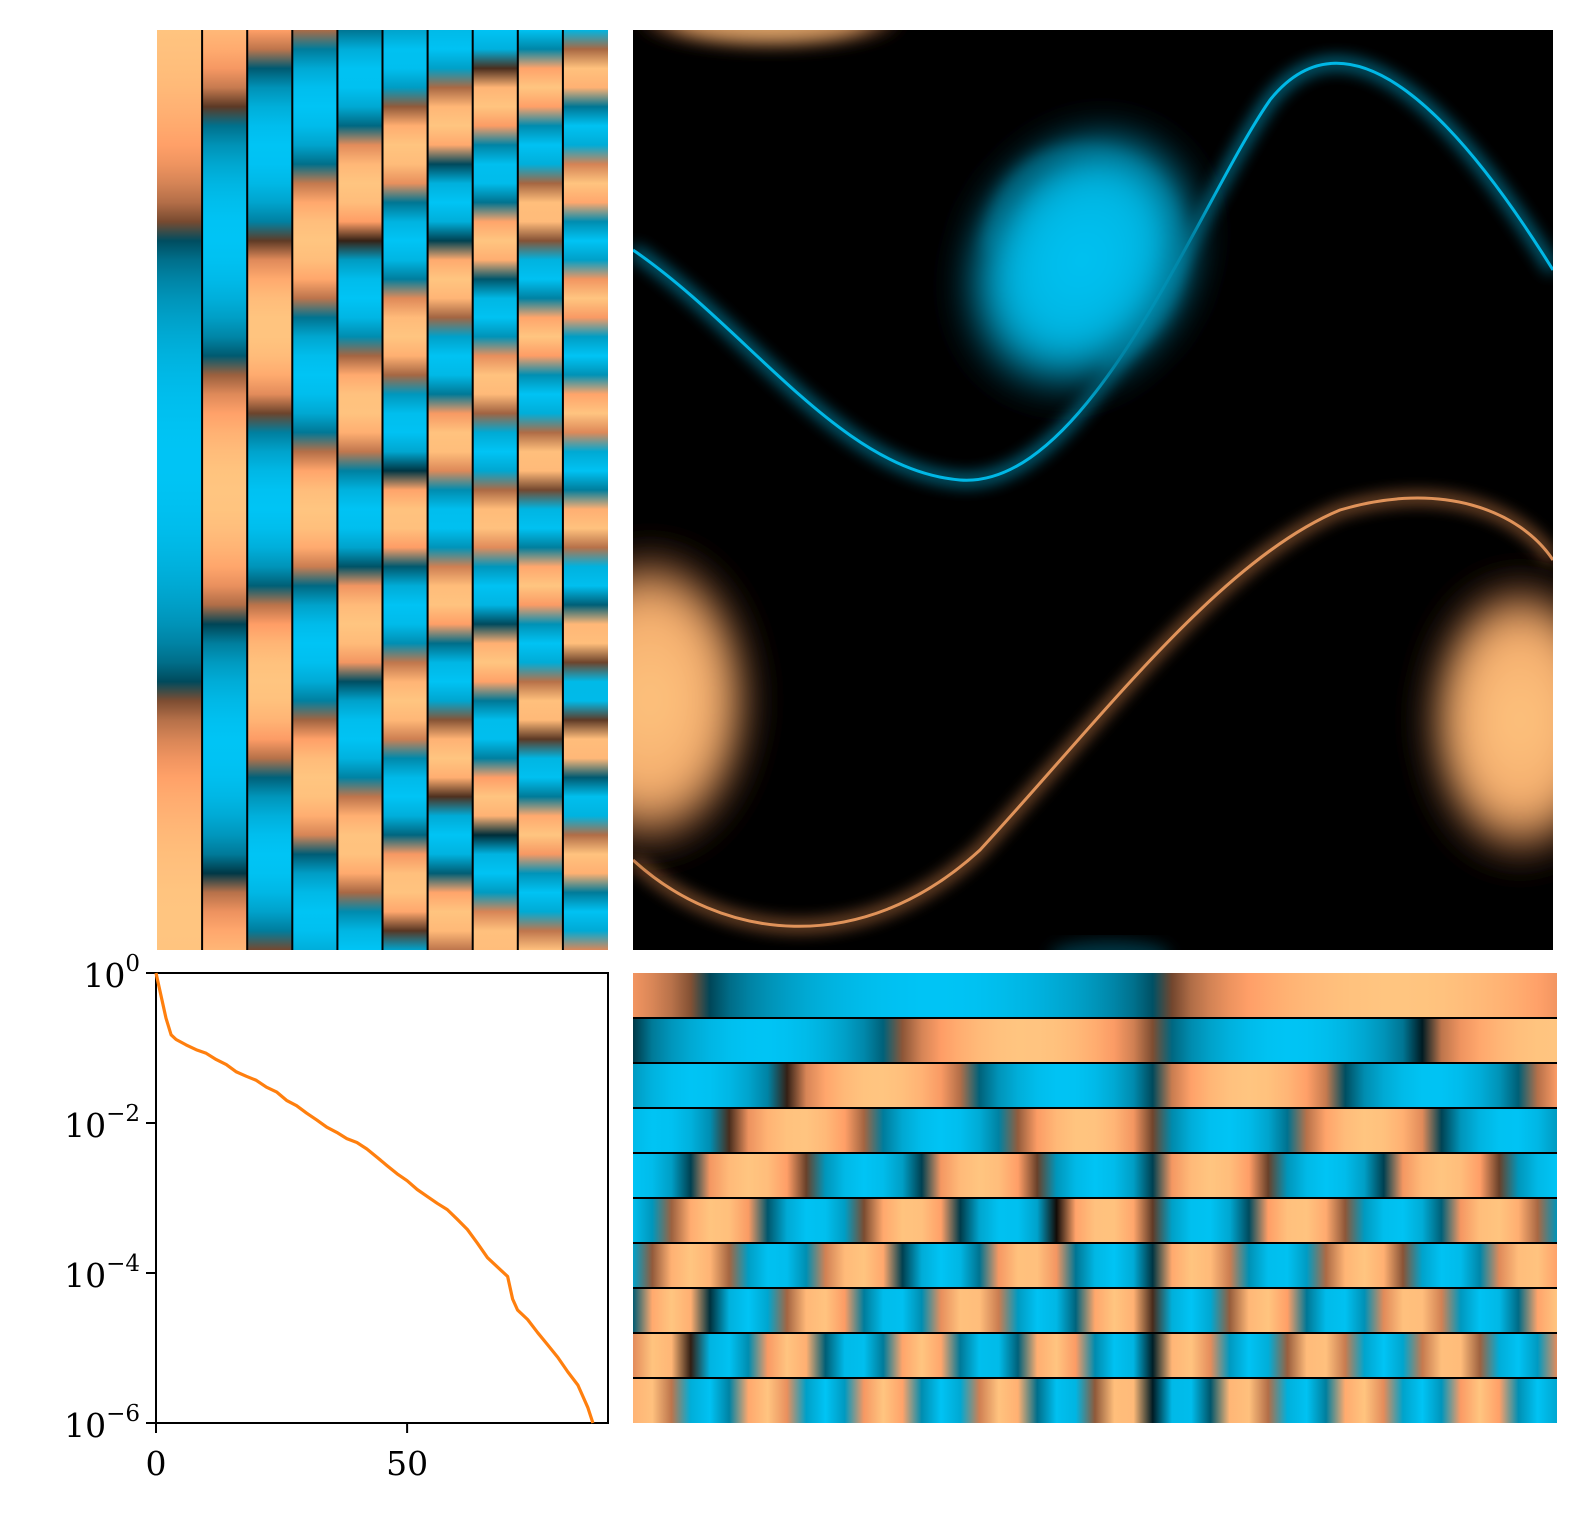 This screenshot has height=1515, width=1581. Describe the element at coordinates (407, 1463) in the screenshot. I see `x-tick-label: 50` at that location.